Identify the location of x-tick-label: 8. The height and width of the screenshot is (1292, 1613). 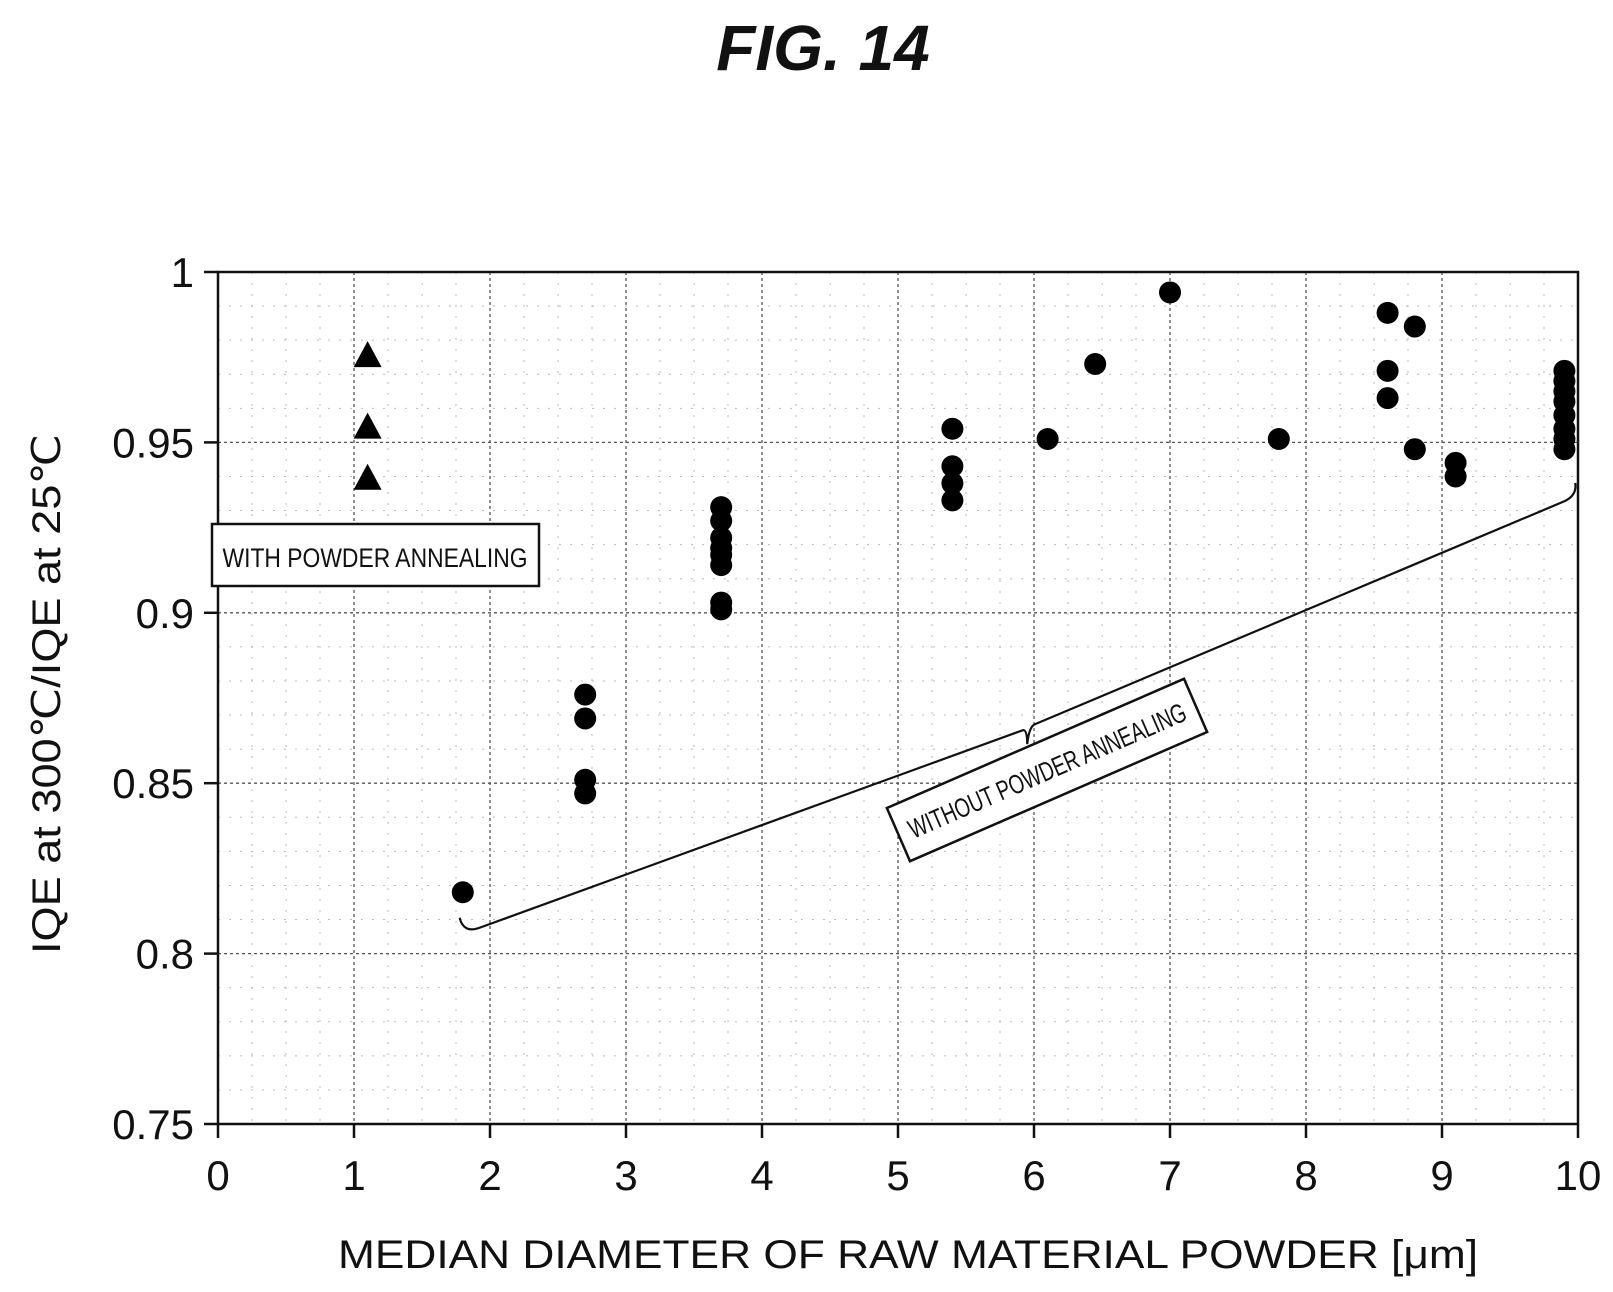
(1305, 1175).